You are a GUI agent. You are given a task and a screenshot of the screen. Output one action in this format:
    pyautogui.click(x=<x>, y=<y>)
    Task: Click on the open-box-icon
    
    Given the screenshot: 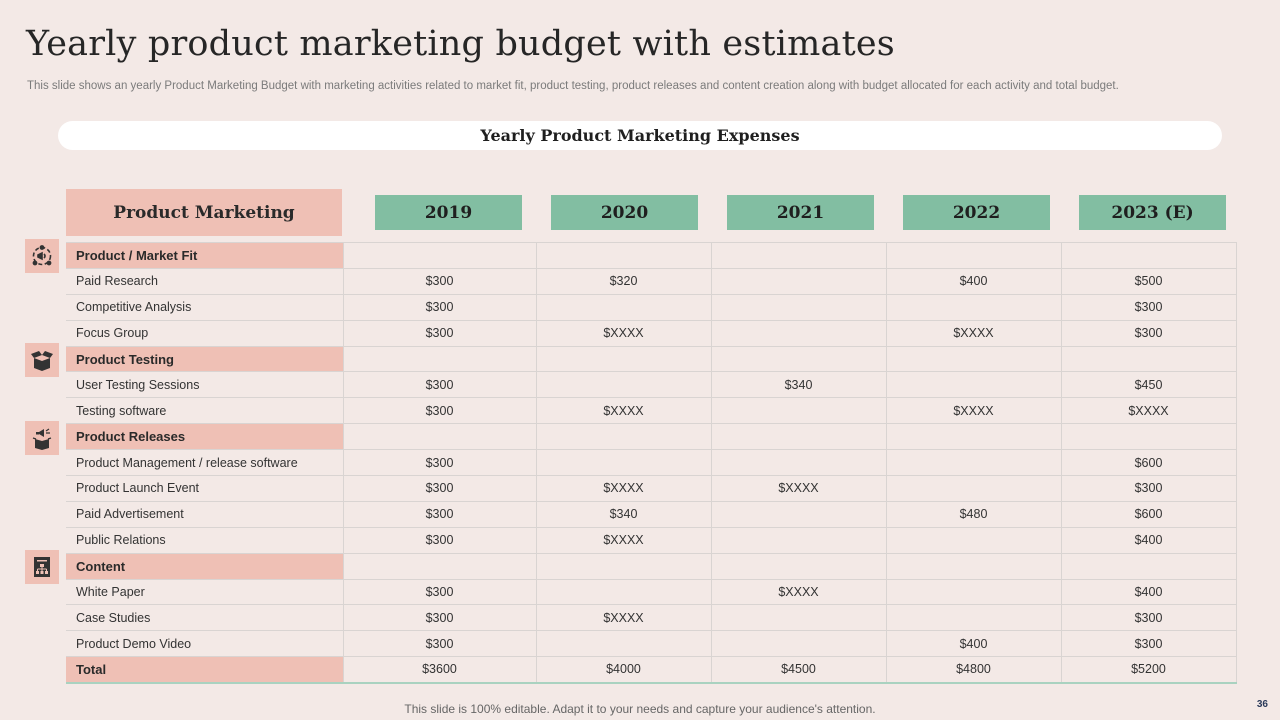 What is the action you would take?
    pyautogui.click(x=42, y=360)
    